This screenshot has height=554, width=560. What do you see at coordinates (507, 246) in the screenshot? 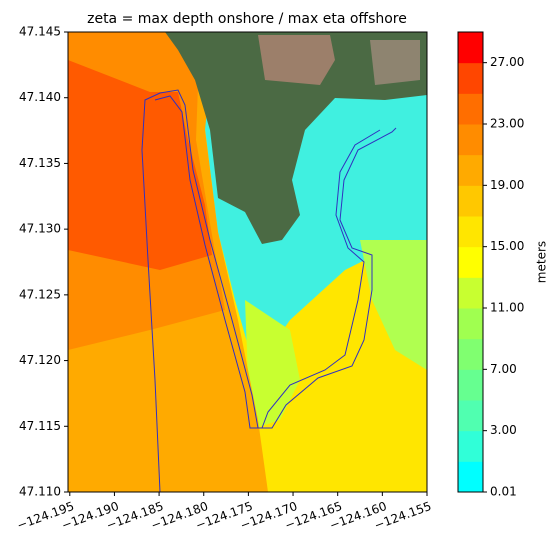
I see `colorbar-tick-label: 15.00` at bounding box center [507, 246].